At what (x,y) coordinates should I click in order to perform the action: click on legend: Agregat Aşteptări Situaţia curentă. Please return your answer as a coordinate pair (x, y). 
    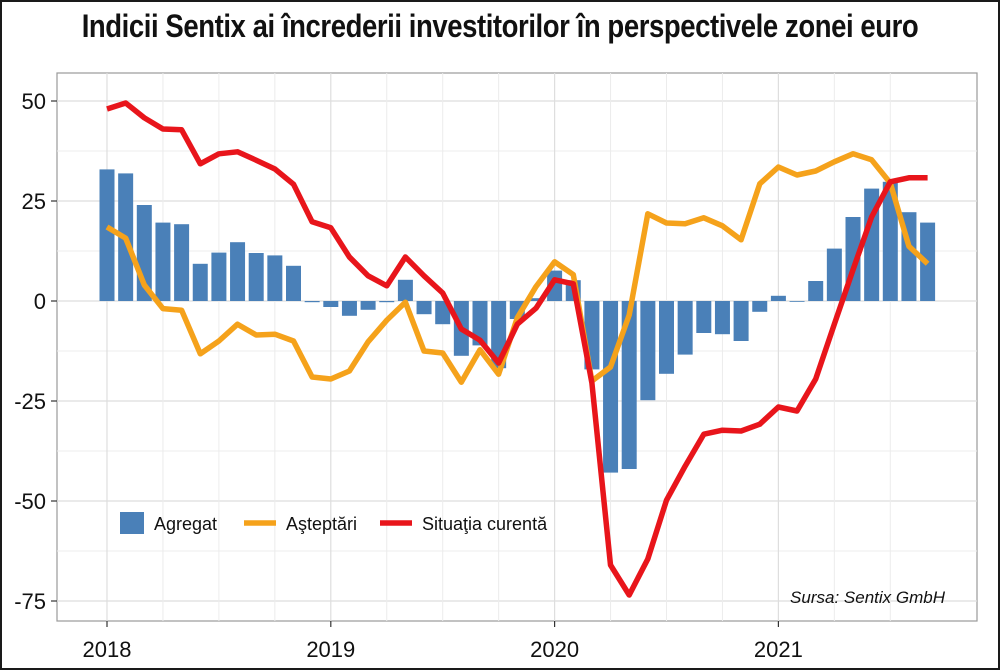
    Looking at the image, I should click on (334, 523).